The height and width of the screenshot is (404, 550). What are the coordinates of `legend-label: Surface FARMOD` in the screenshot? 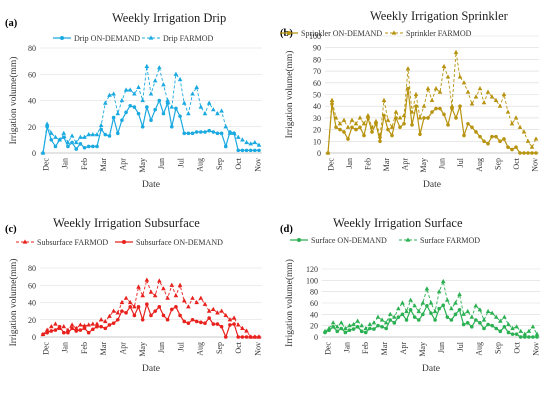 It's located at (450, 240).